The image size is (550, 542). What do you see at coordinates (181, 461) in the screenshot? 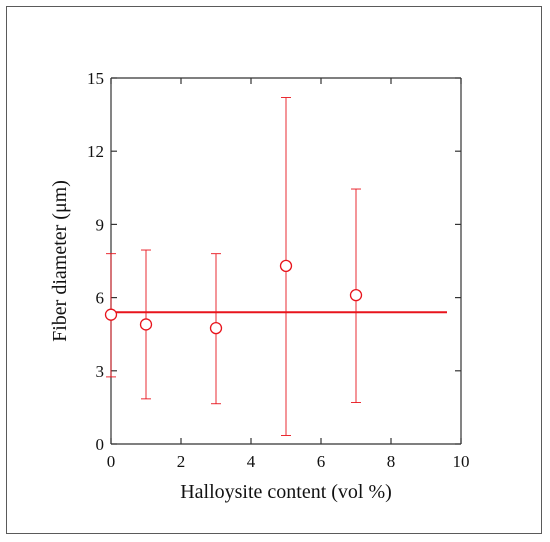
I see `x-tick-label: 2` at bounding box center [181, 461].